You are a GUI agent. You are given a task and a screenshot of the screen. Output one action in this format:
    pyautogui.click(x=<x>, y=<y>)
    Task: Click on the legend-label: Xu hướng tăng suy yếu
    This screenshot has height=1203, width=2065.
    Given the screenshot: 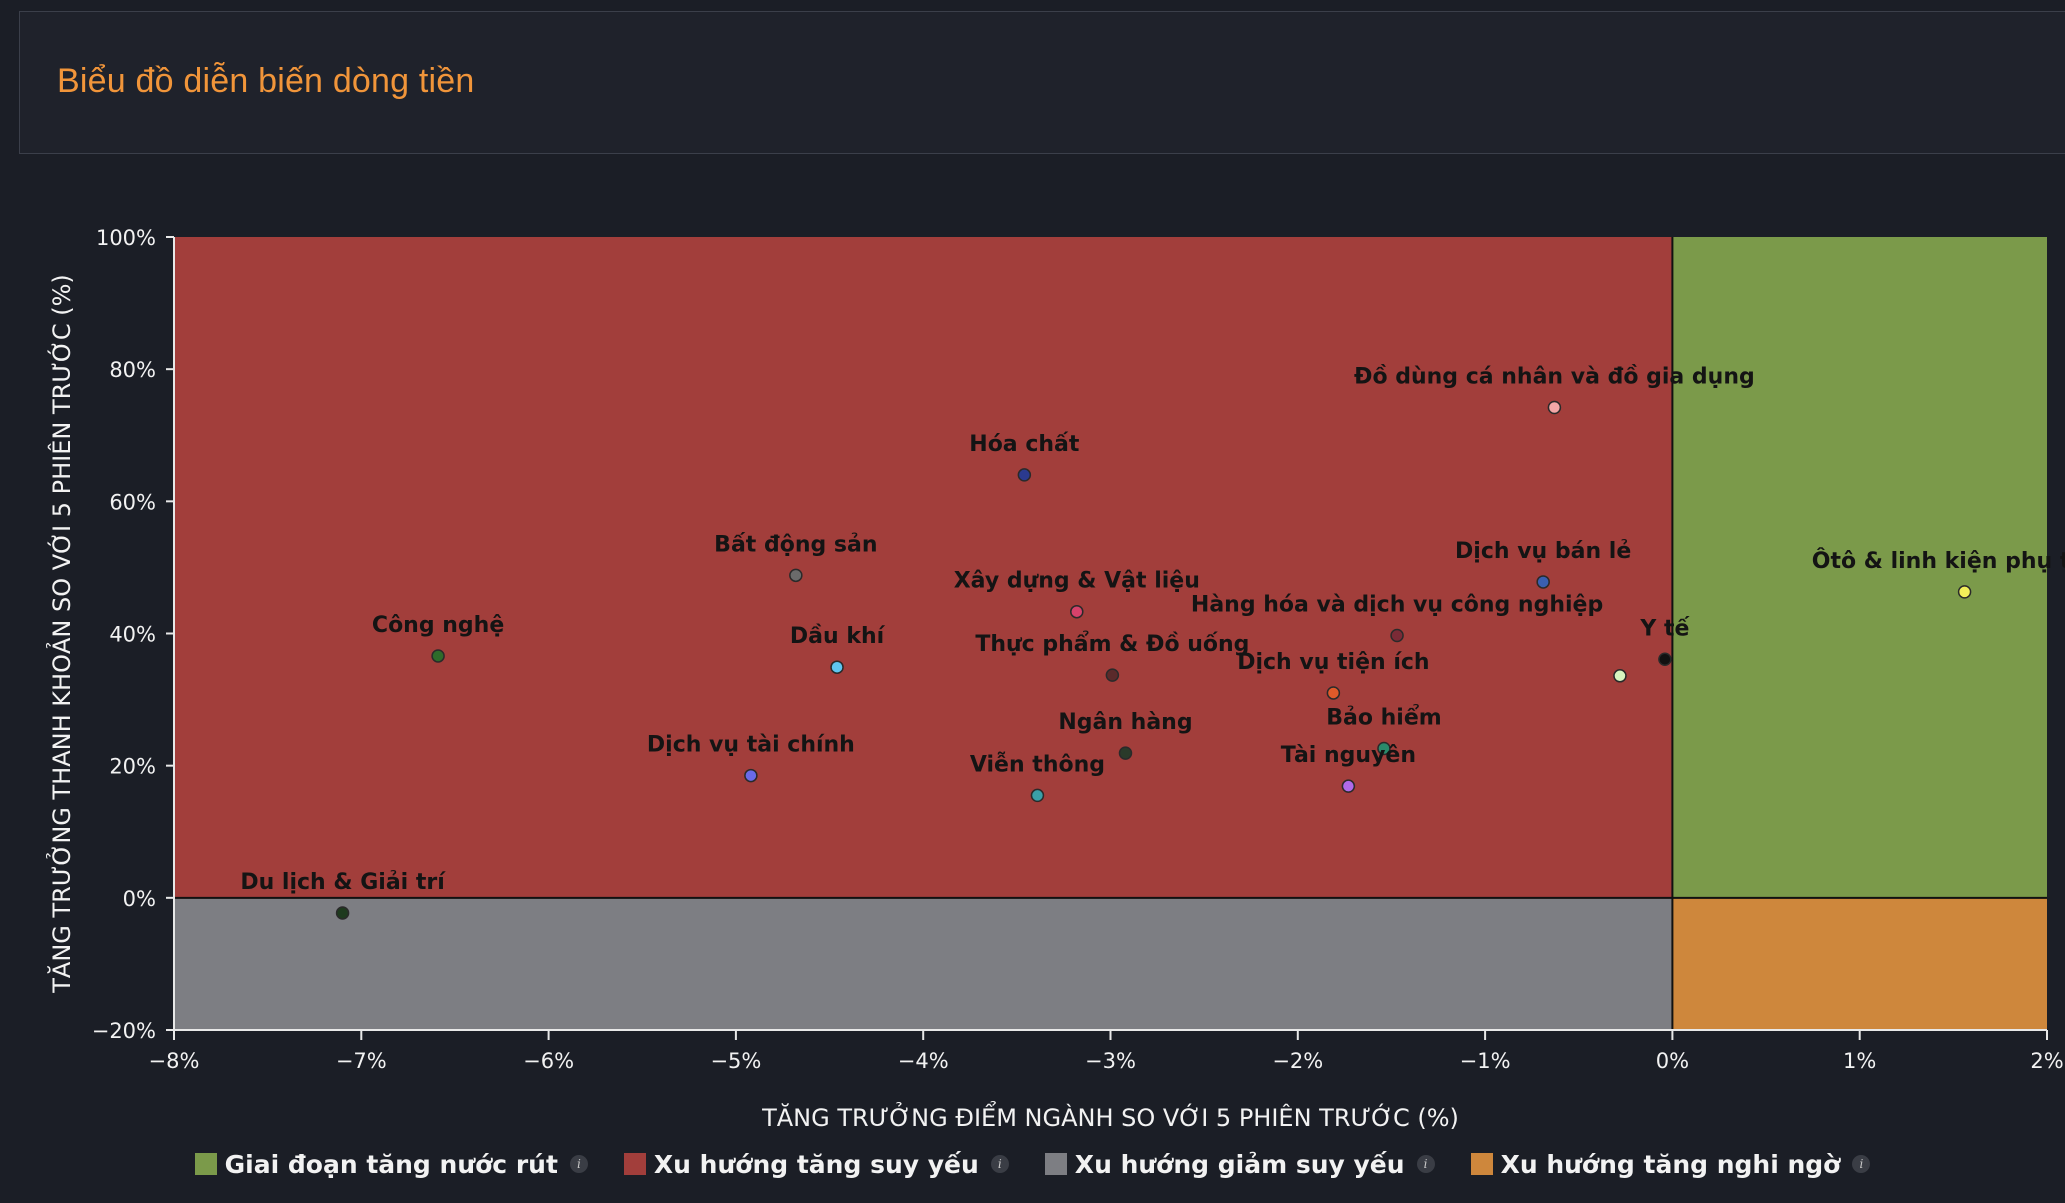 What is the action you would take?
    pyautogui.click(x=816, y=1164)
    